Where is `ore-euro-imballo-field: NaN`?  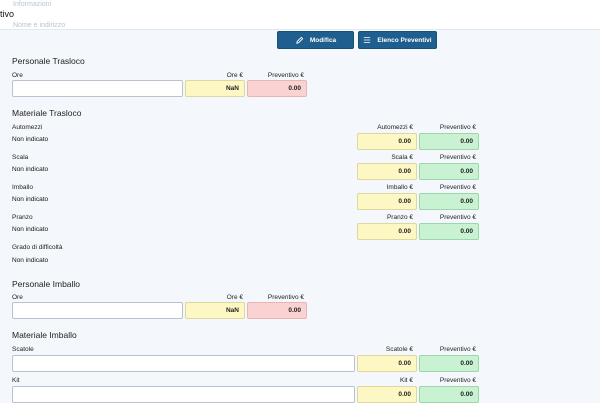
ore-euro-imballo-field: NaN is located at coordinates (215, 310).